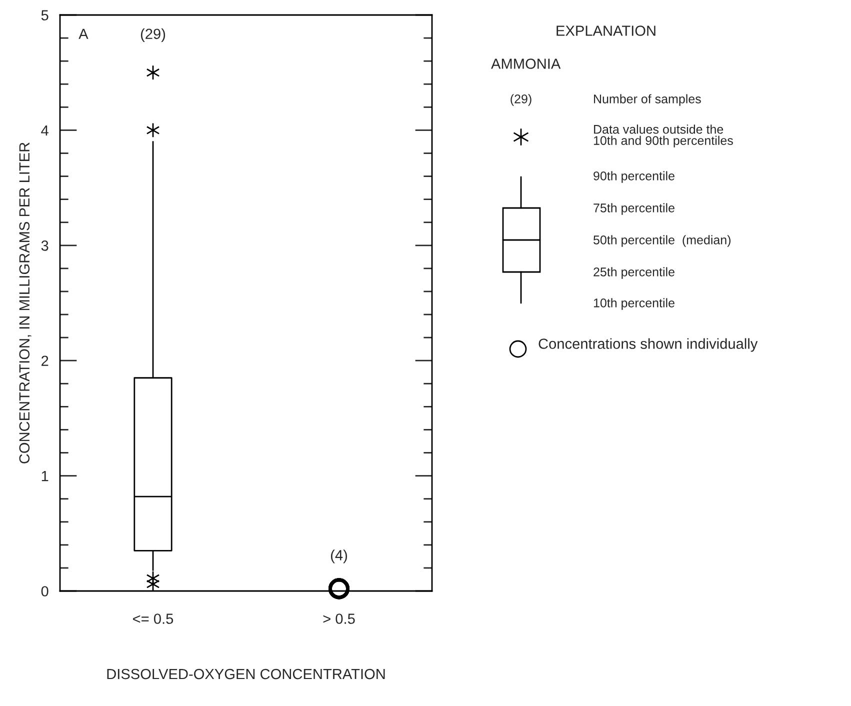  What do you see at coordinates (45, 361) in the screenshot?
I see `y-tick-label: 2` at bounding box center [45, 361].